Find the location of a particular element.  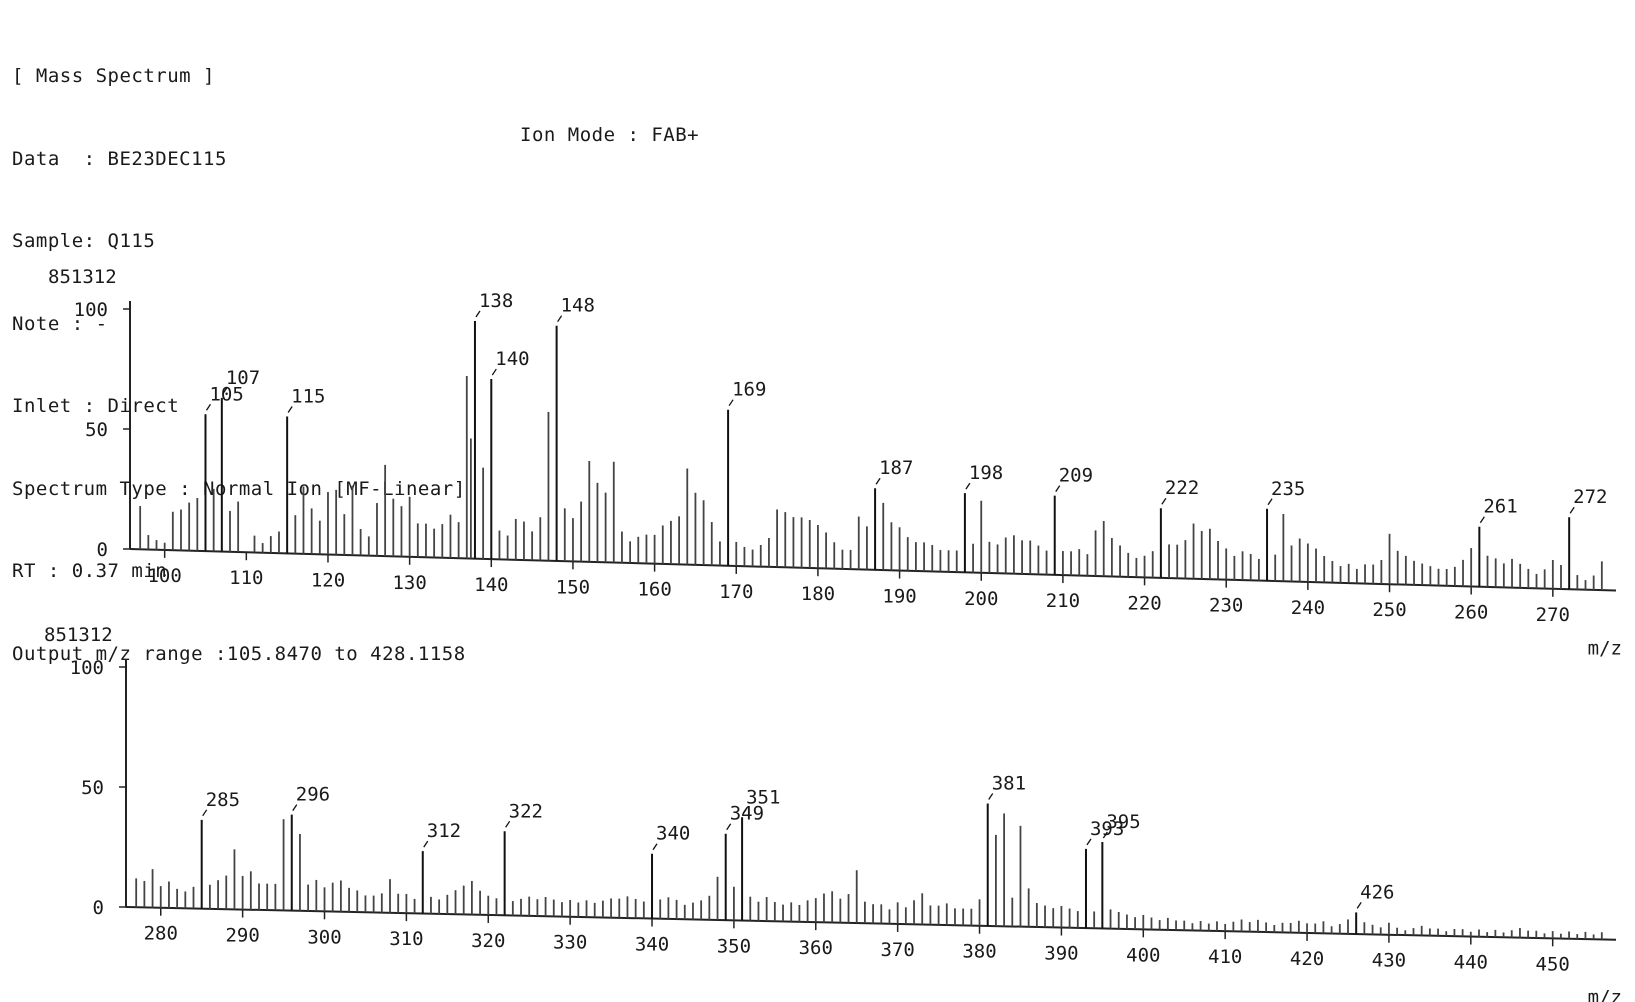

header-line-note: Note : - is located at coordinates (60, 323).